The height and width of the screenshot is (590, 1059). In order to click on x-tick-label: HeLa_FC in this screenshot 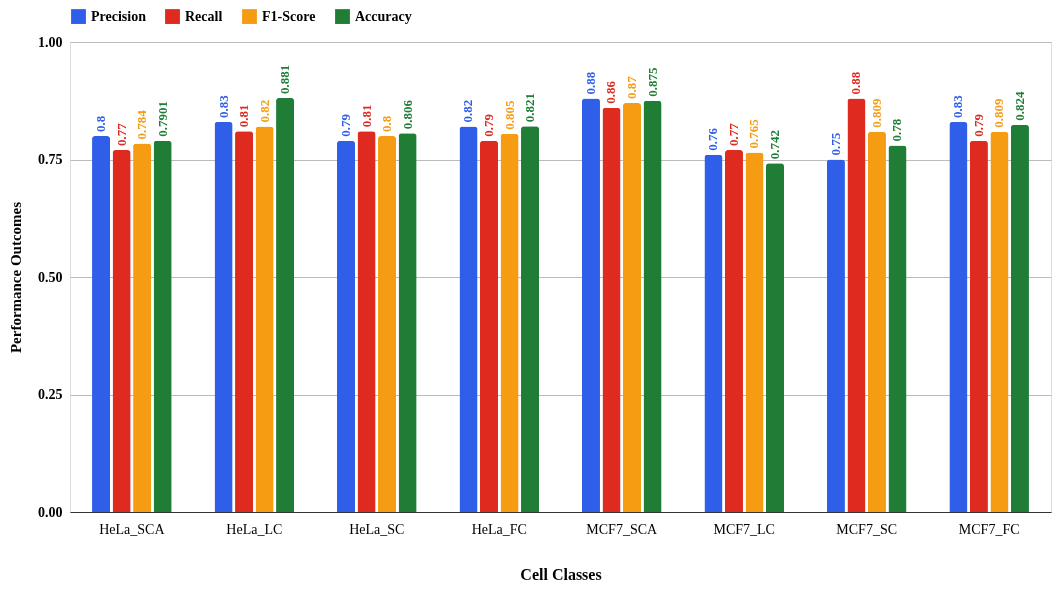, I will do `click(499, 529)`.